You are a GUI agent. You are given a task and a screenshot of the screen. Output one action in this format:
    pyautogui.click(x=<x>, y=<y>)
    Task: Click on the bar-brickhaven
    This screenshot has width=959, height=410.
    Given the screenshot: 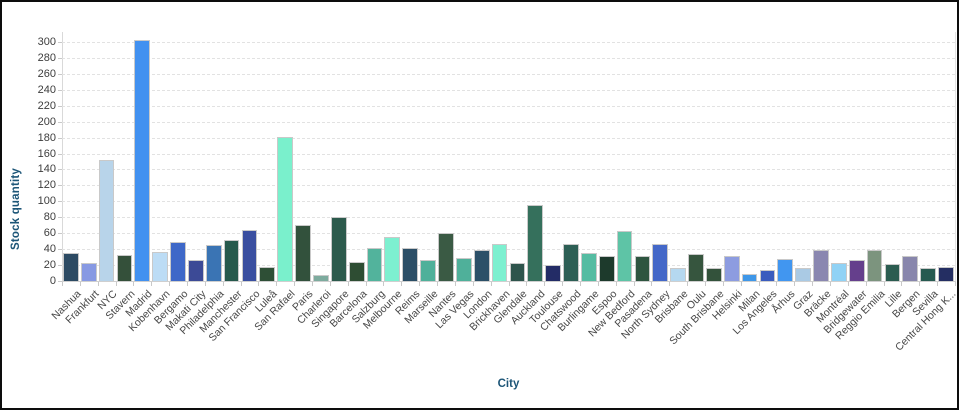 What is the action you would take?
    pyautogui.click(x=499, y=262)
    